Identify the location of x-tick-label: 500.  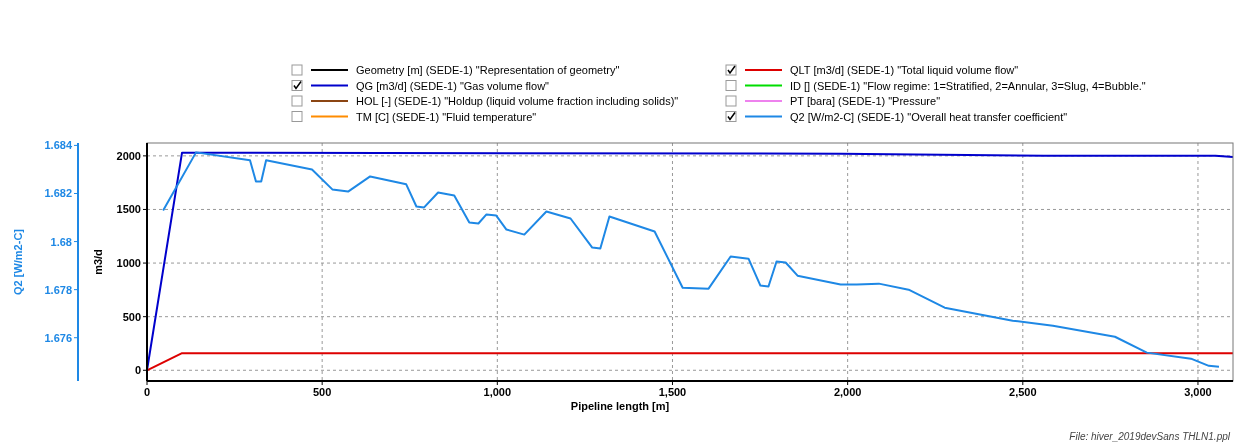
(322, 392).